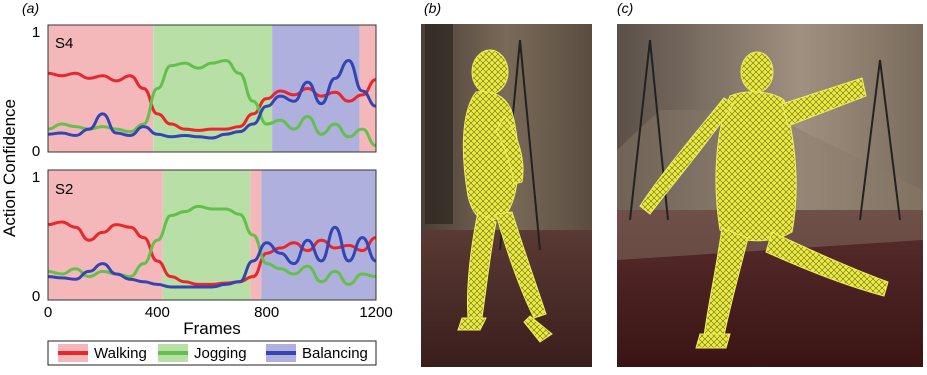  What do you see at coordinates (120, 353) in the screenshot?
I see `legend-label-walking: Walking` at bounding box center [120, 353].